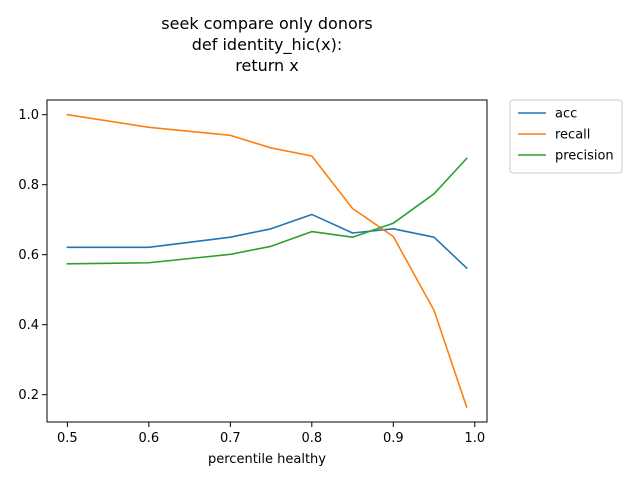  I want to click on x-tick-label: 0.7, so click(230, 438).